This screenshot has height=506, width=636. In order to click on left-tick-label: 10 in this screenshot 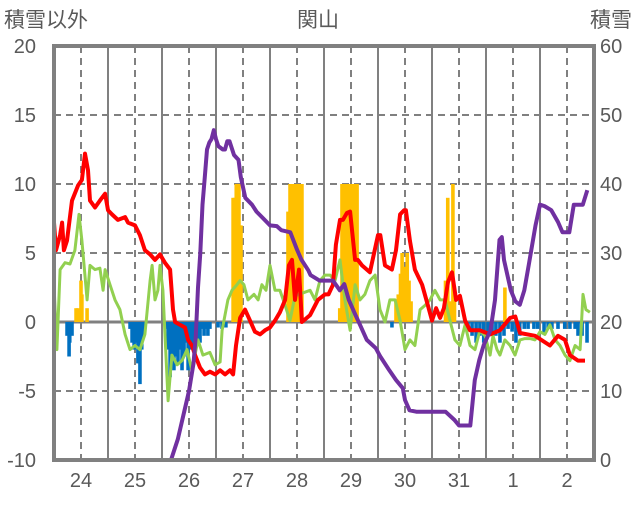, I will do `click(25, 185)`.